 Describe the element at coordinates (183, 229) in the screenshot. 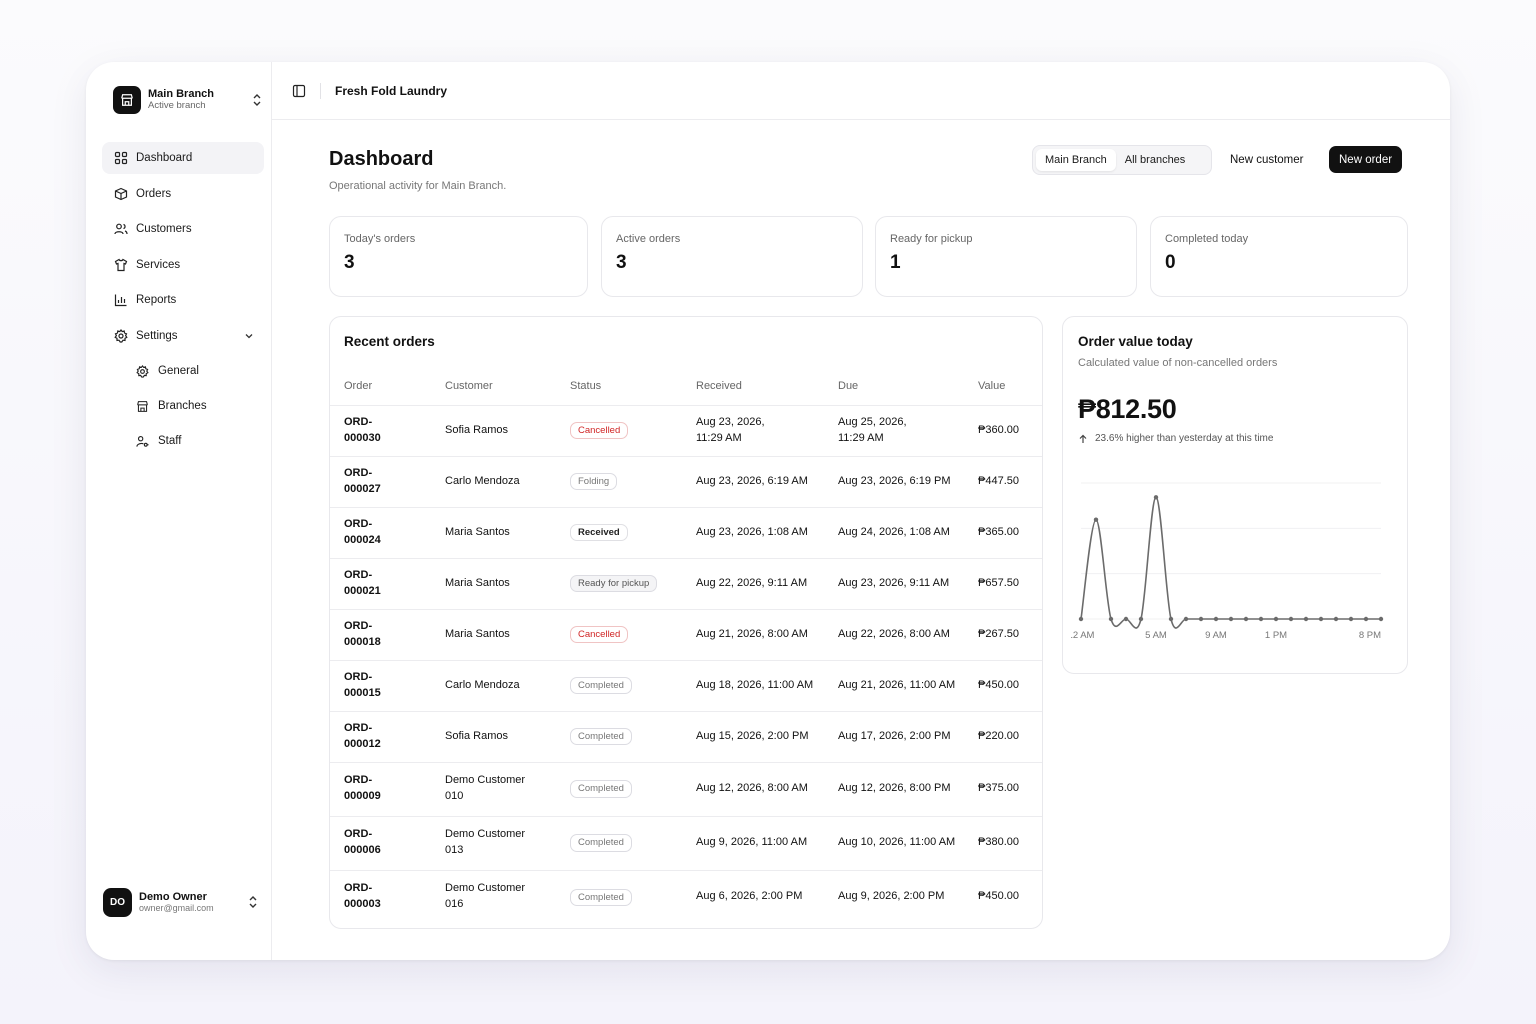

I see `sidebar-item-customers: Customers` at that location.